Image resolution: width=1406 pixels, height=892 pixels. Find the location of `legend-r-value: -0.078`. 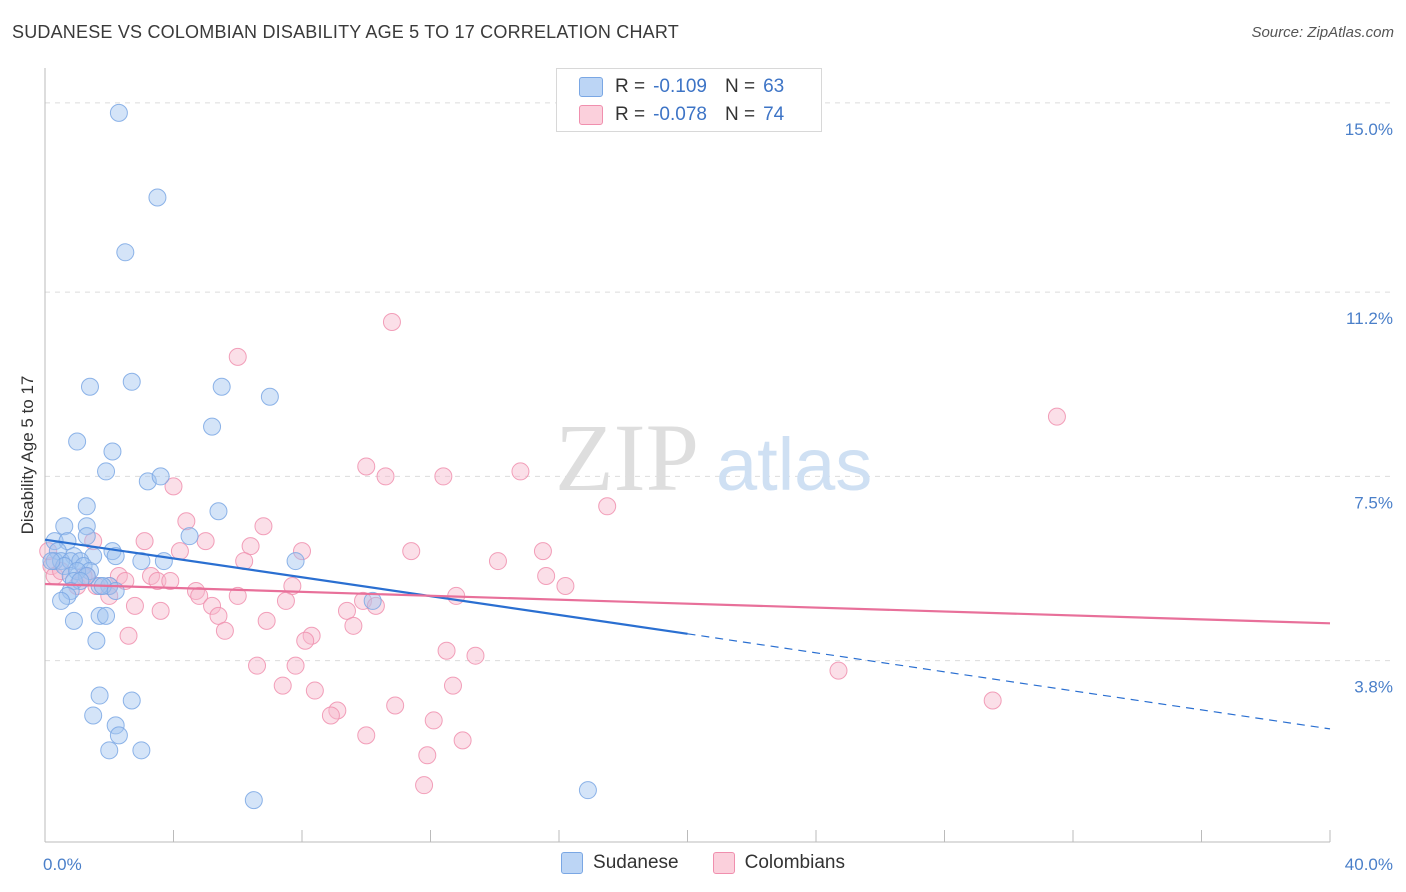

legend-r-value: -0.078 is located at coordinates (680, 114).